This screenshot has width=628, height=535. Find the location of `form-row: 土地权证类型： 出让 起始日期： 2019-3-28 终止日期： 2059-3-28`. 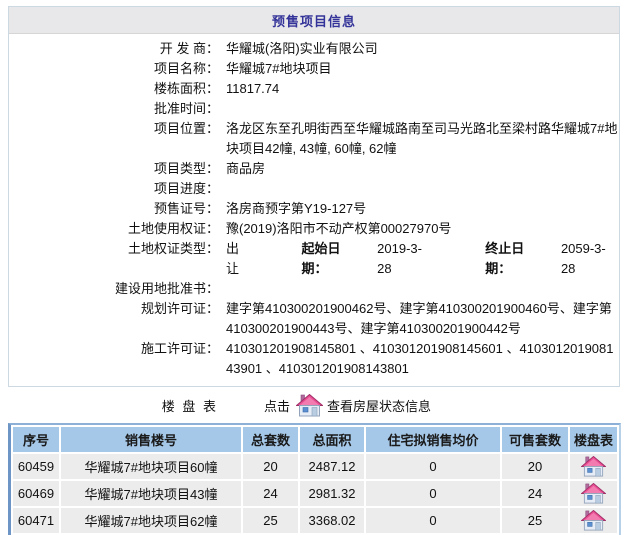

form-row: 土地权证类型： 出让 起始日期： 2019-3-28 终止日期： 2059-3-28 is located at coordinates (314, 259).